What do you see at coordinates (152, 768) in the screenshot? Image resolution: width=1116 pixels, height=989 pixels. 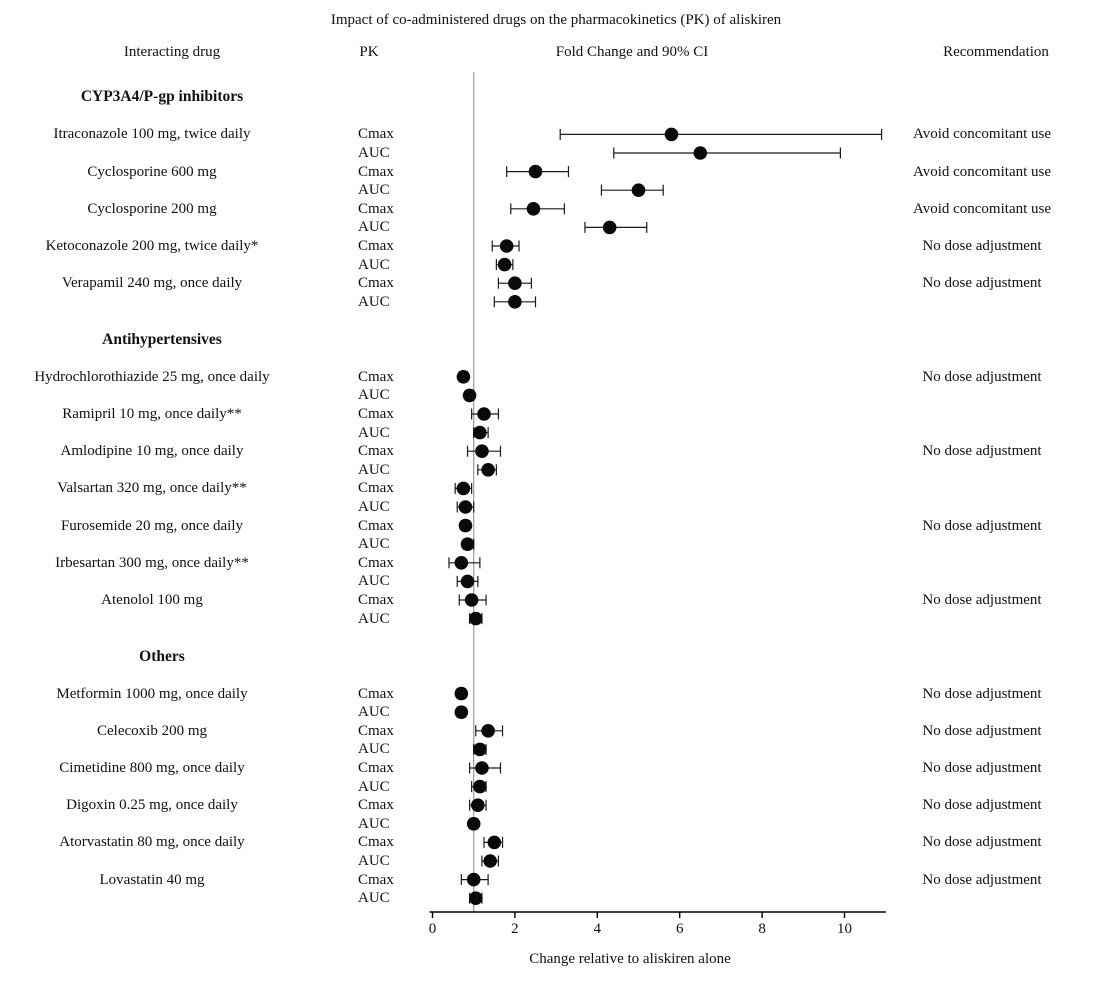 I see `drug-label: Cimetidine 800 mg, once daily` at bounding box center [152, 768].